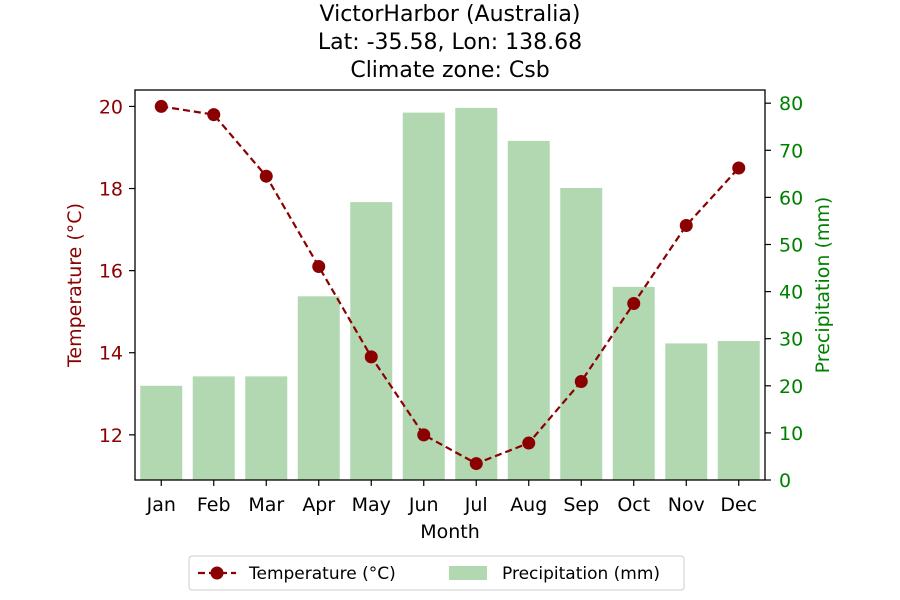 Image resolution: width=900 pixels, height=600 pixels. What do you see at coordinates (213, 428) in the screenshot?
I see `precipitation-bar-feb` at bounding box center [213, 428].